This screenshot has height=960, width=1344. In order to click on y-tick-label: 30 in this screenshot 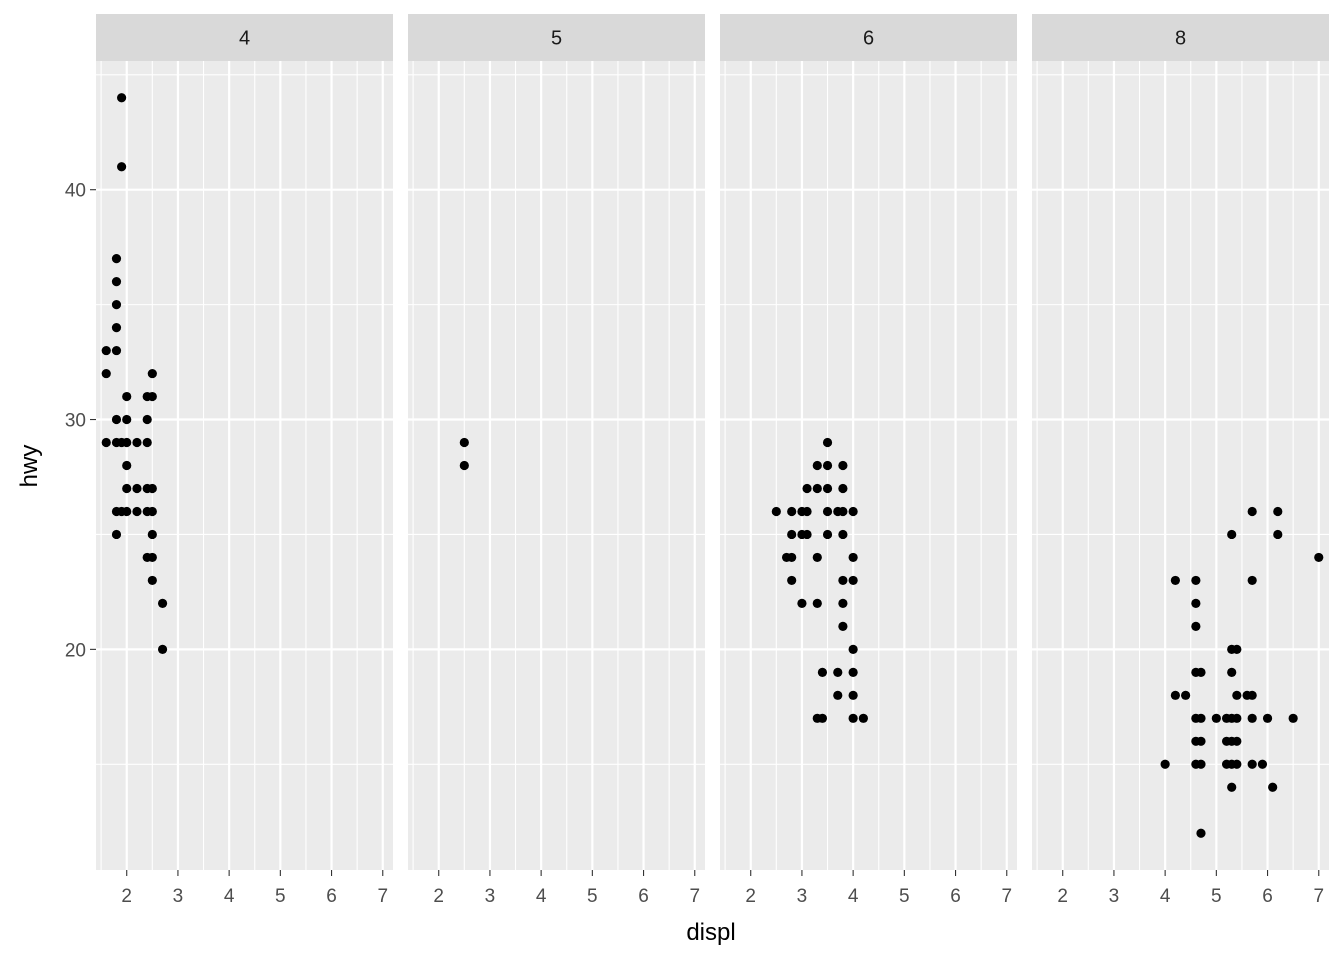, I will do `click(75, 421)`.